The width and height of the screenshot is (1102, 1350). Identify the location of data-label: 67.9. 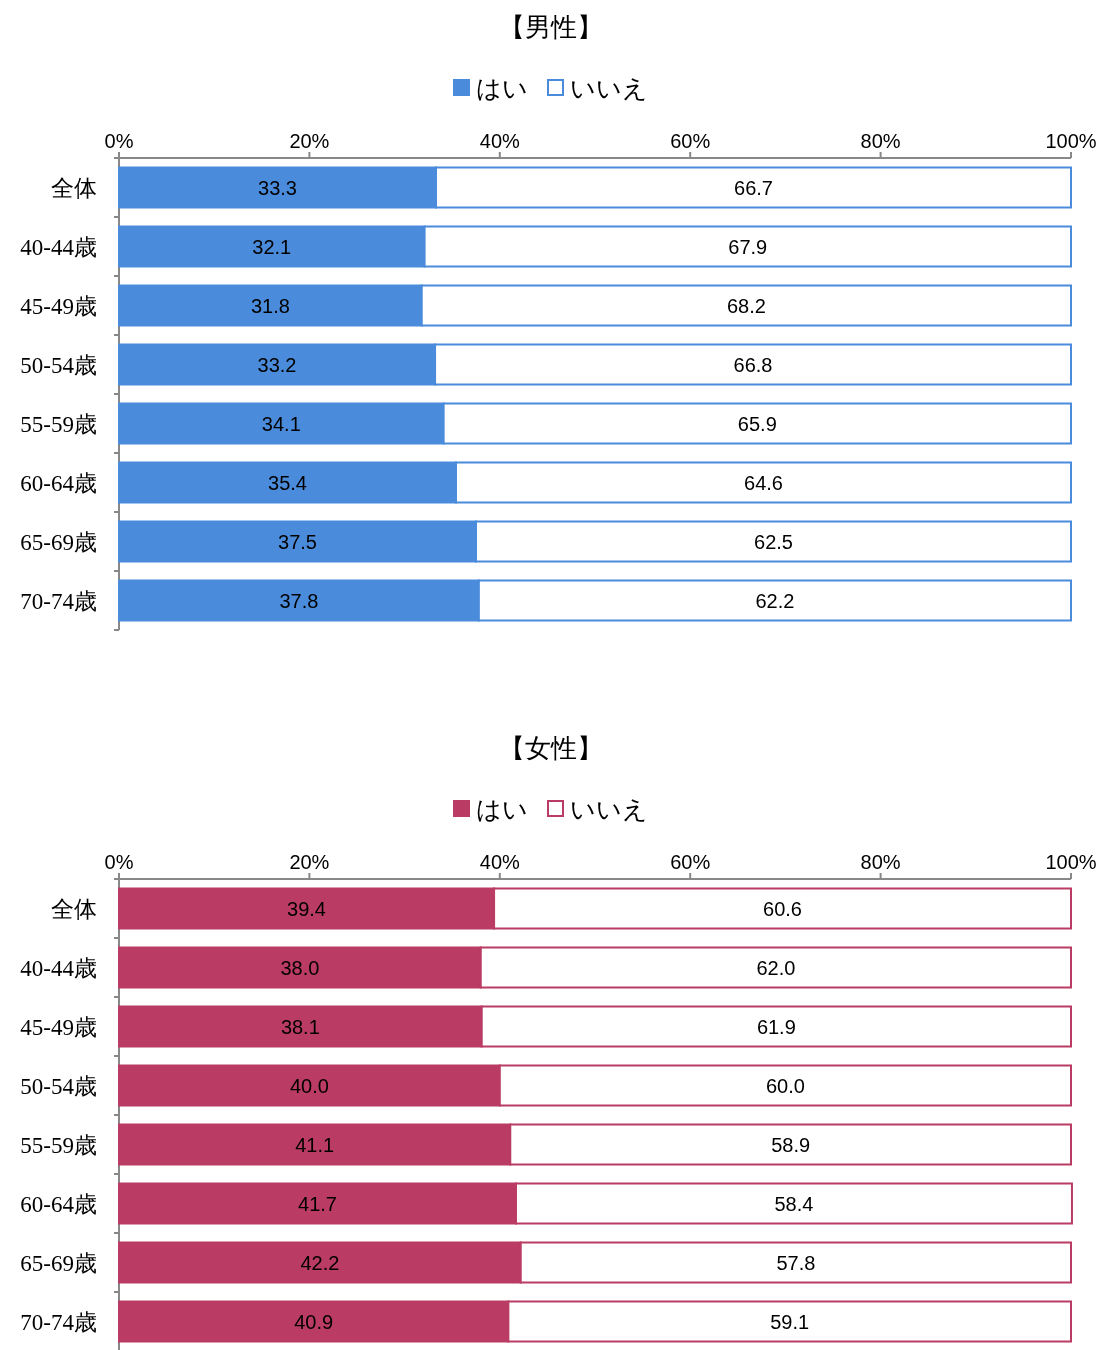
(748, 246).